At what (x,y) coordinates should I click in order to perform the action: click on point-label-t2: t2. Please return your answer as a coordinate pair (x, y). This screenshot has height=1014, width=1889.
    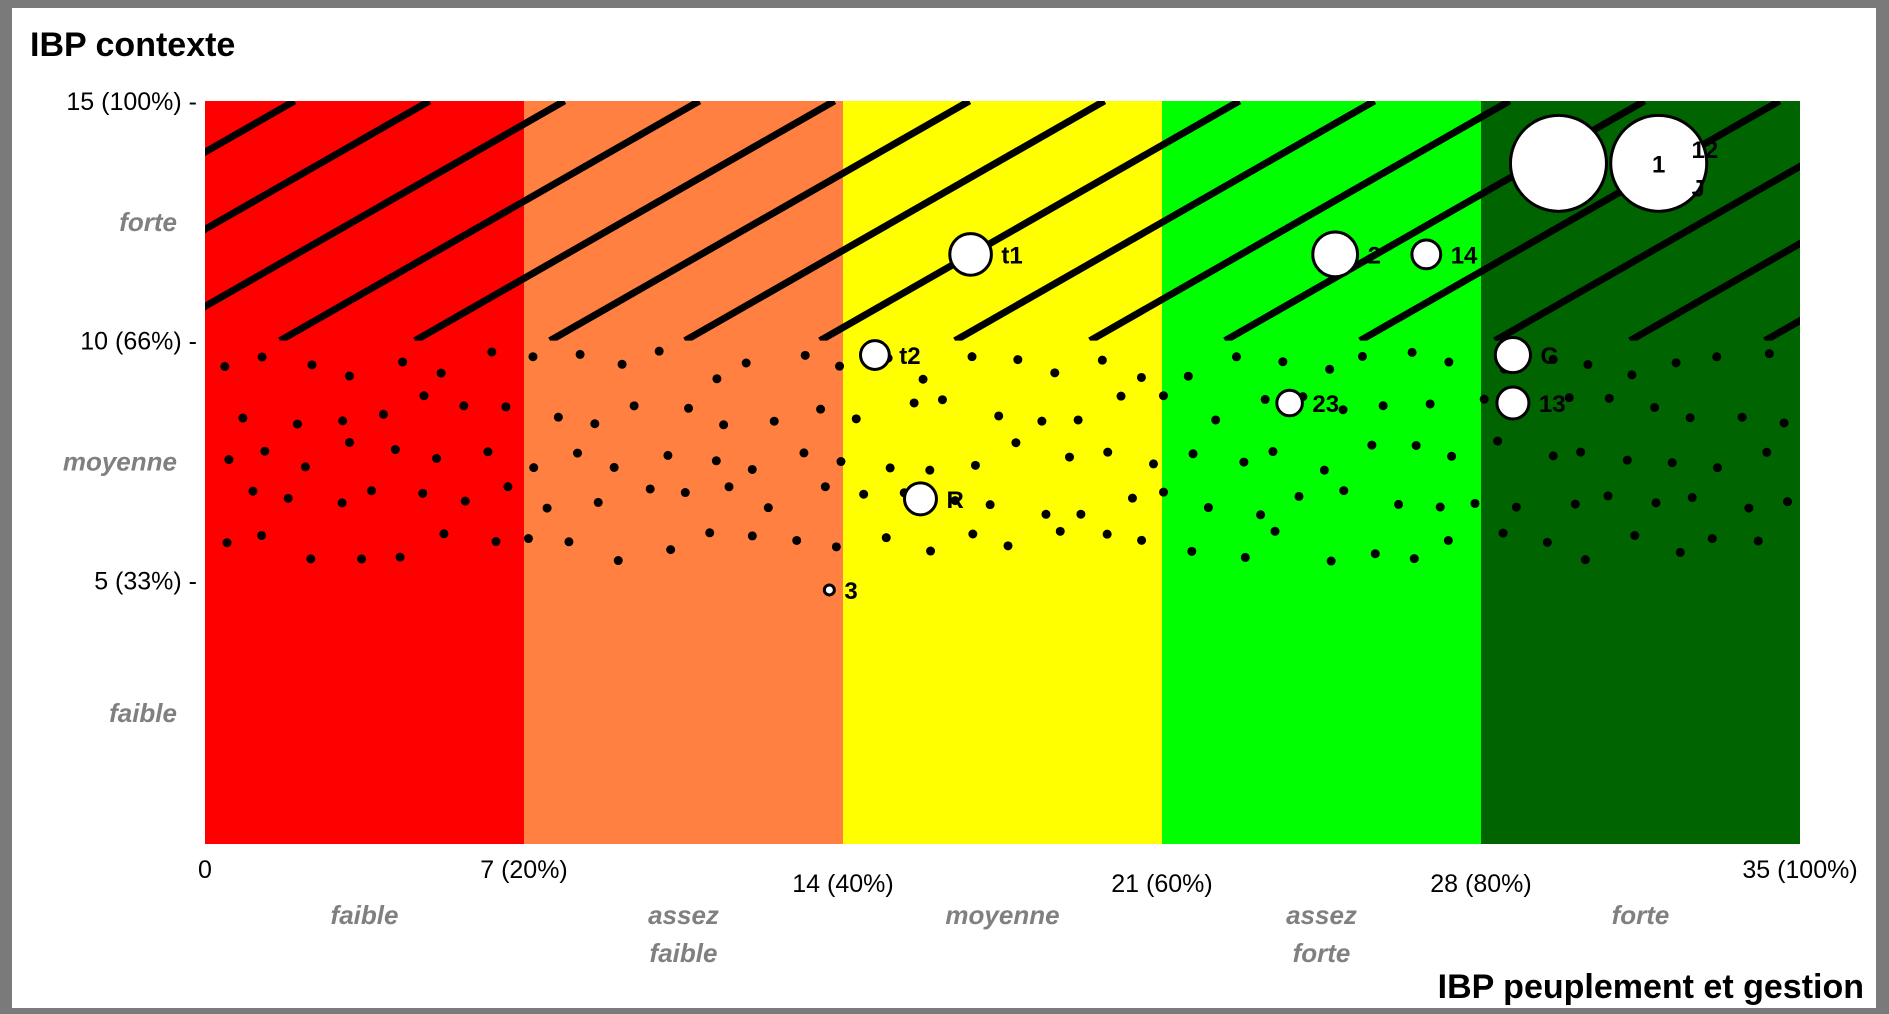
    Looking at the image, I should click on (909, 356).